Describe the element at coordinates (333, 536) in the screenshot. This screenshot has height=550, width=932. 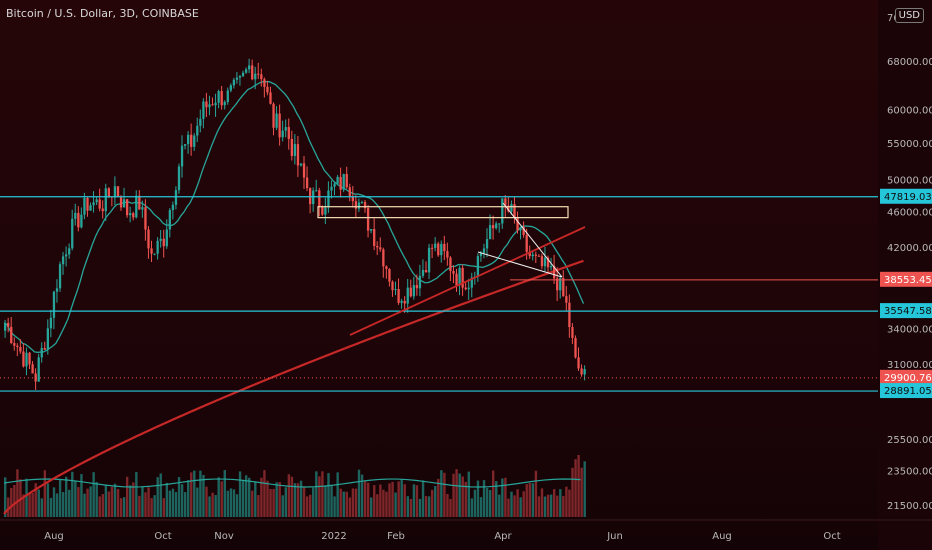
I see `x-tick-label: 2022` at that location.